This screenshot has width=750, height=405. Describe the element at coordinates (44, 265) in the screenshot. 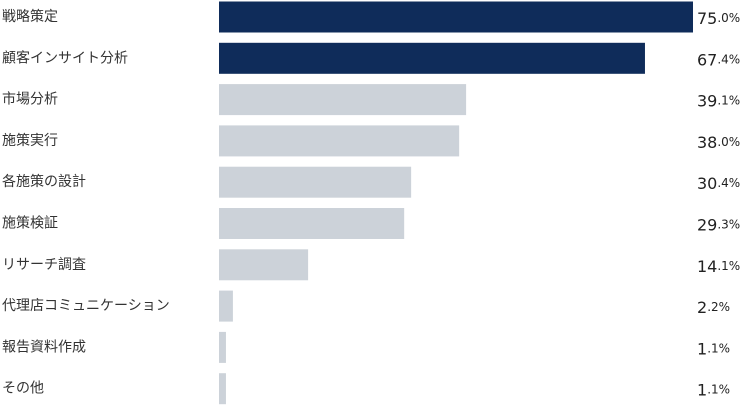

I see `category-label: リサーチ調査` at that location.